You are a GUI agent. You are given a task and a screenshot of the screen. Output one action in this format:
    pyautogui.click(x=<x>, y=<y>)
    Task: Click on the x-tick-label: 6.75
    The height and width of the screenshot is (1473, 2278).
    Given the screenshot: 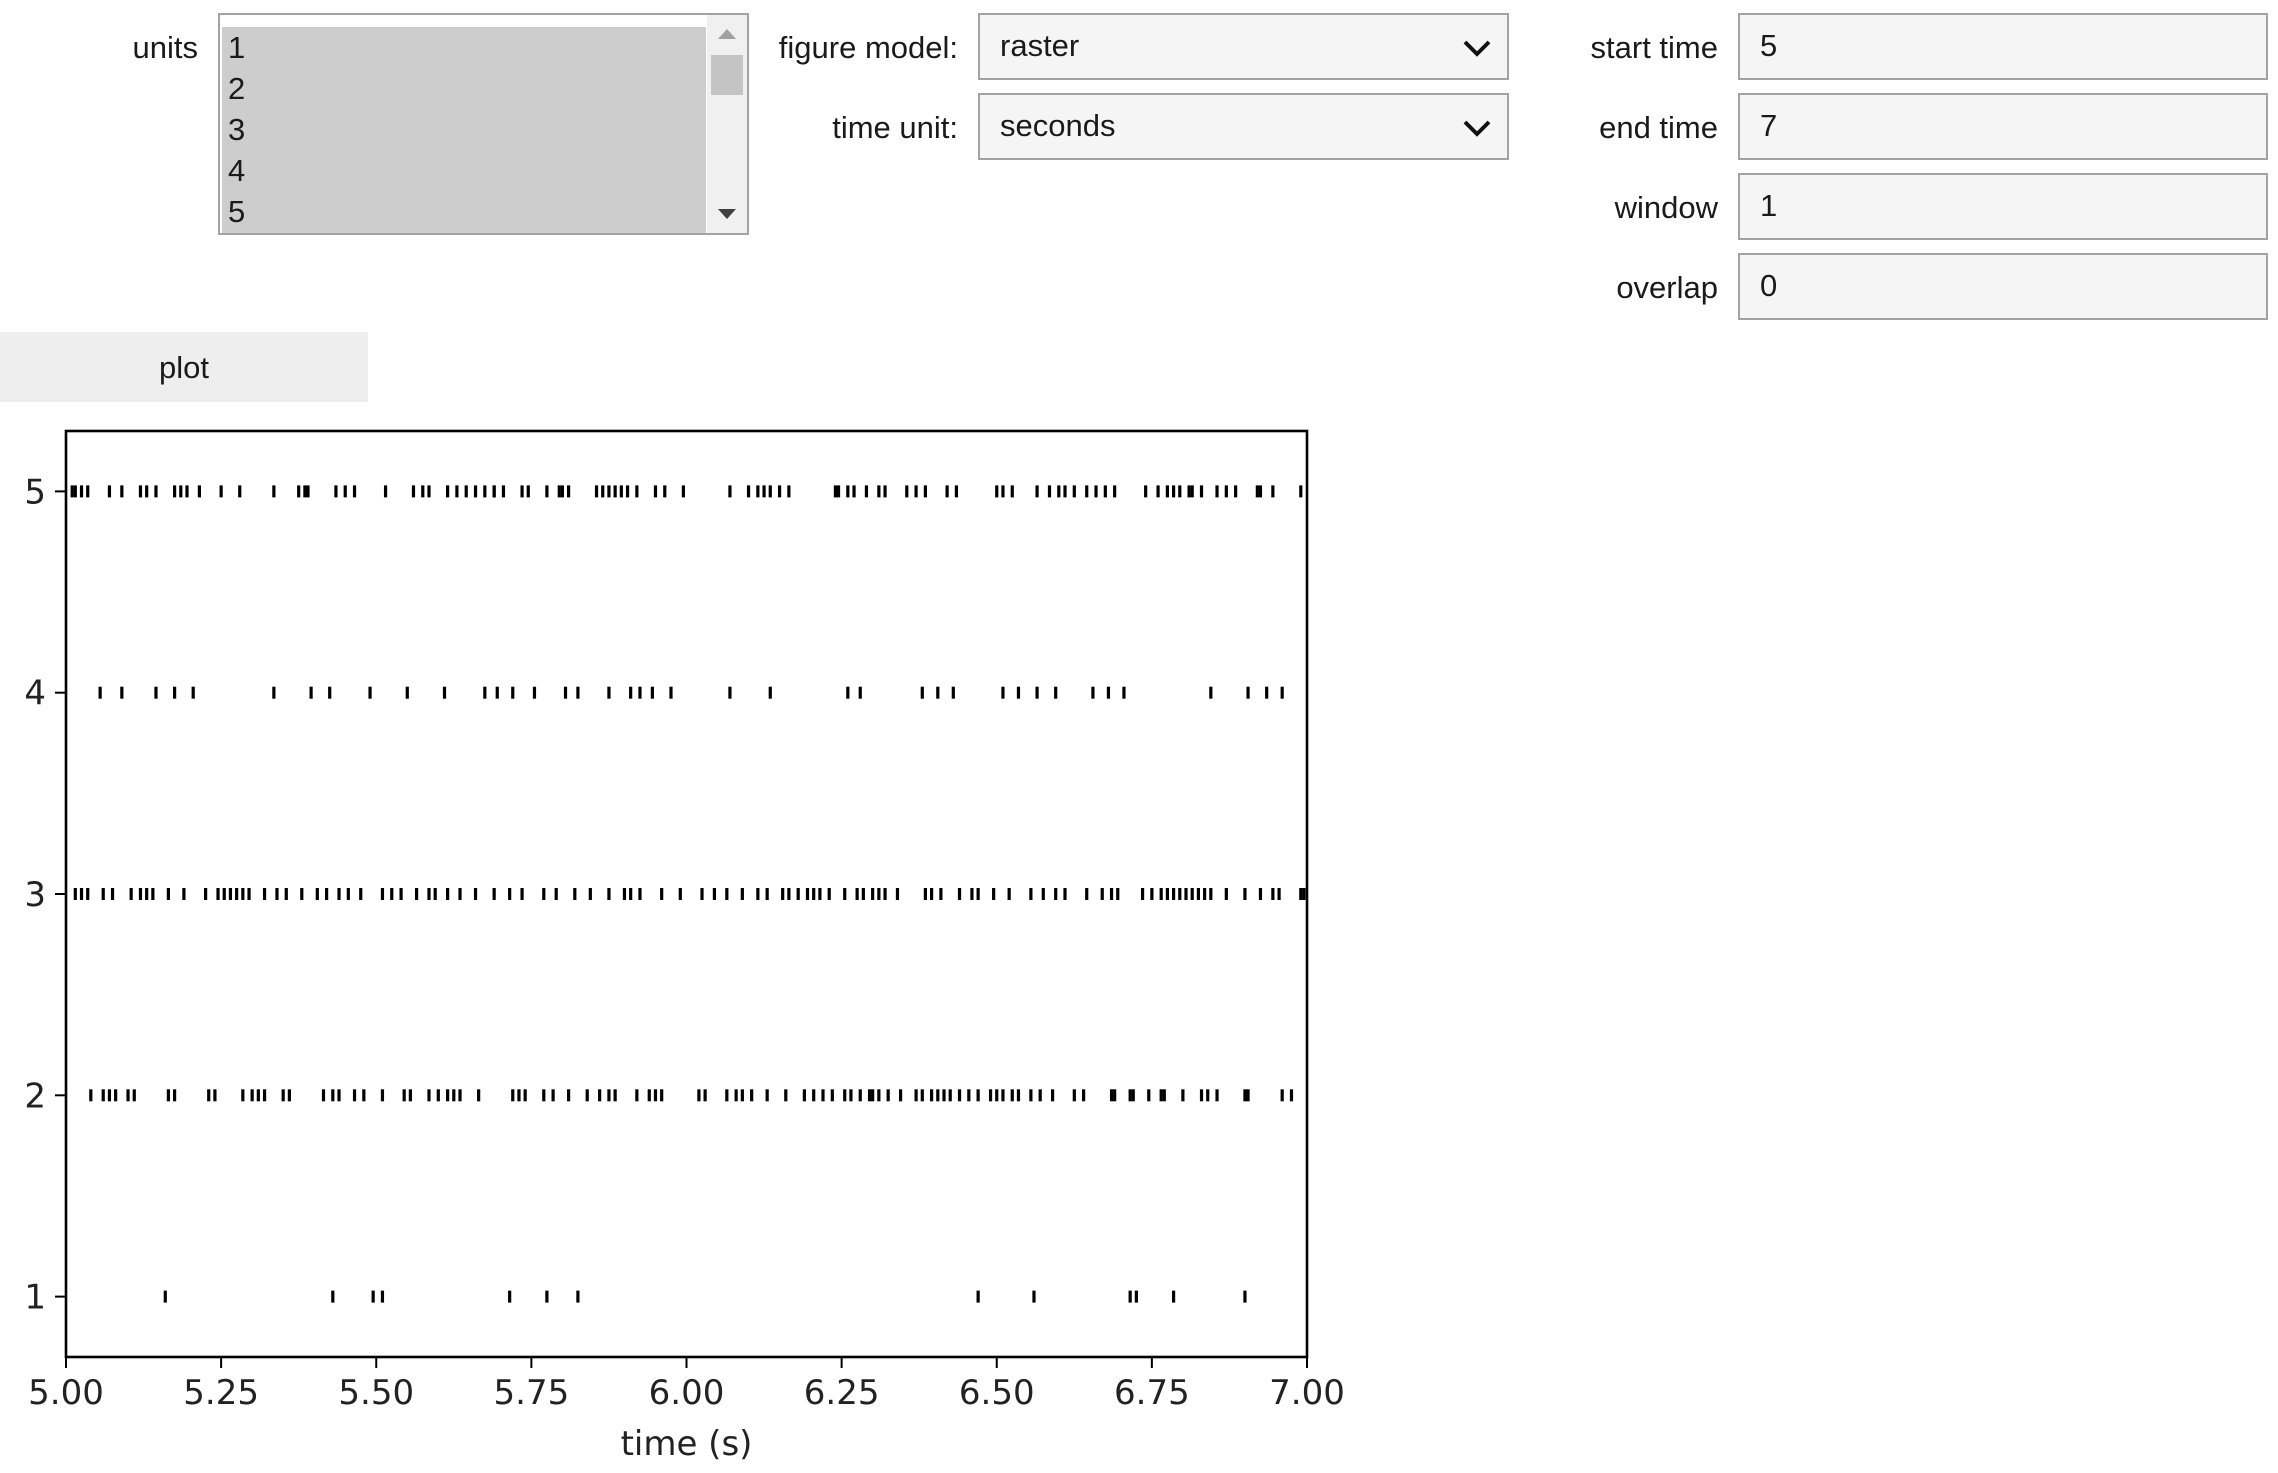 What is the action you would take?
    pyautogui.click(x=1152, y=1393)
    